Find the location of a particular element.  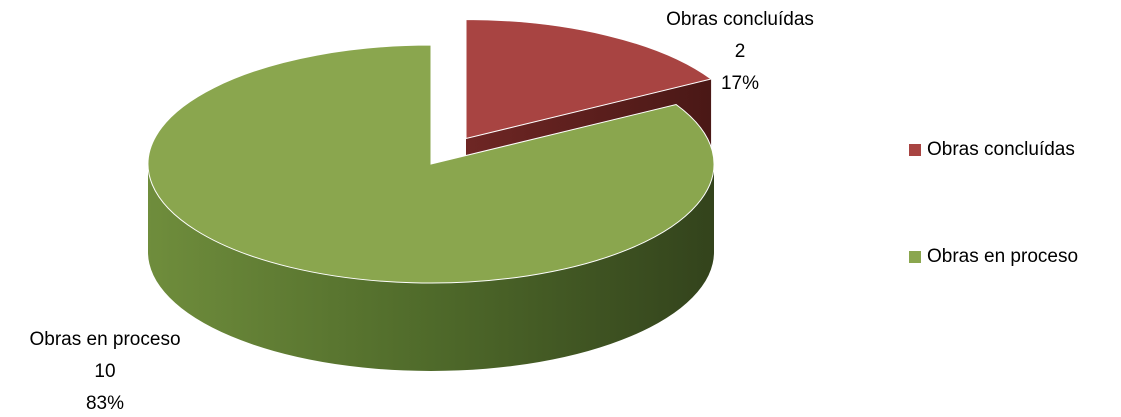

data-label-name: Obras concluídas is located at coordinates (740, 19).